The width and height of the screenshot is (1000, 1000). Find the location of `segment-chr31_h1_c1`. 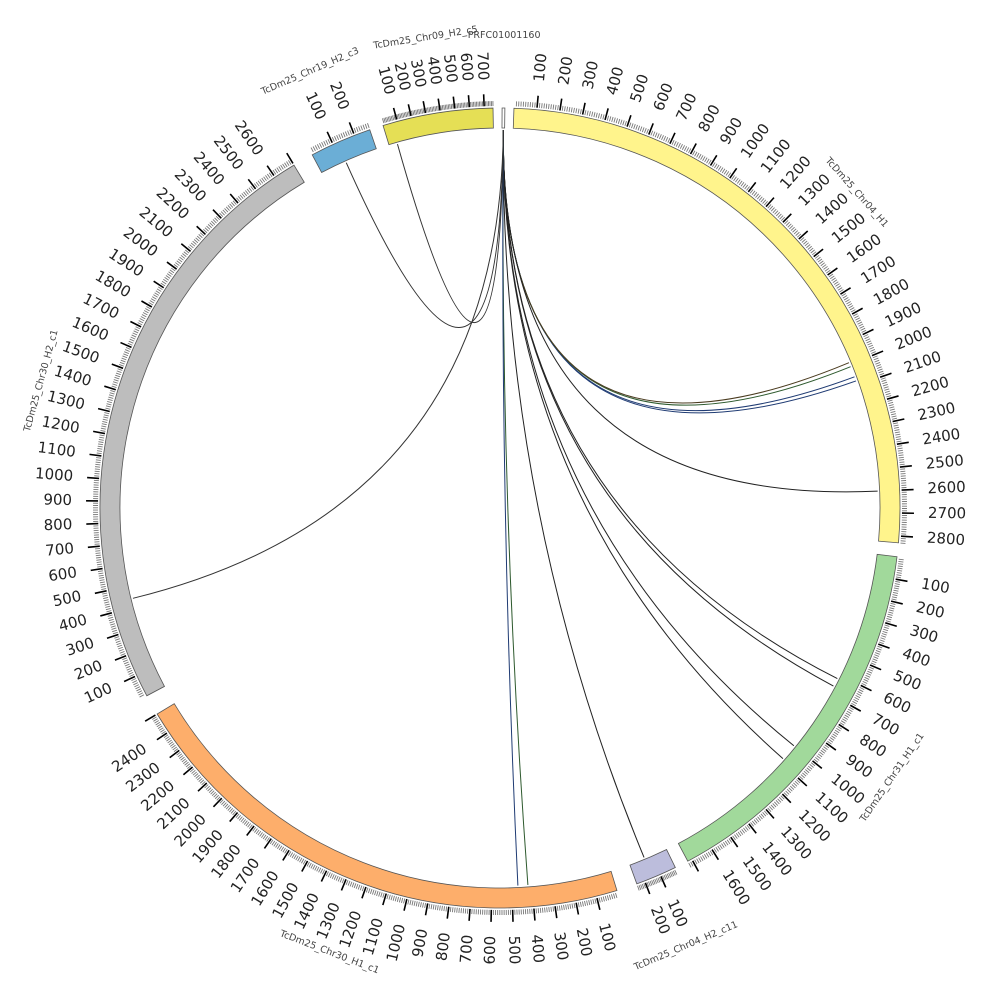

segment-chr31_h1_c1 is located at coordinates (787, 707).